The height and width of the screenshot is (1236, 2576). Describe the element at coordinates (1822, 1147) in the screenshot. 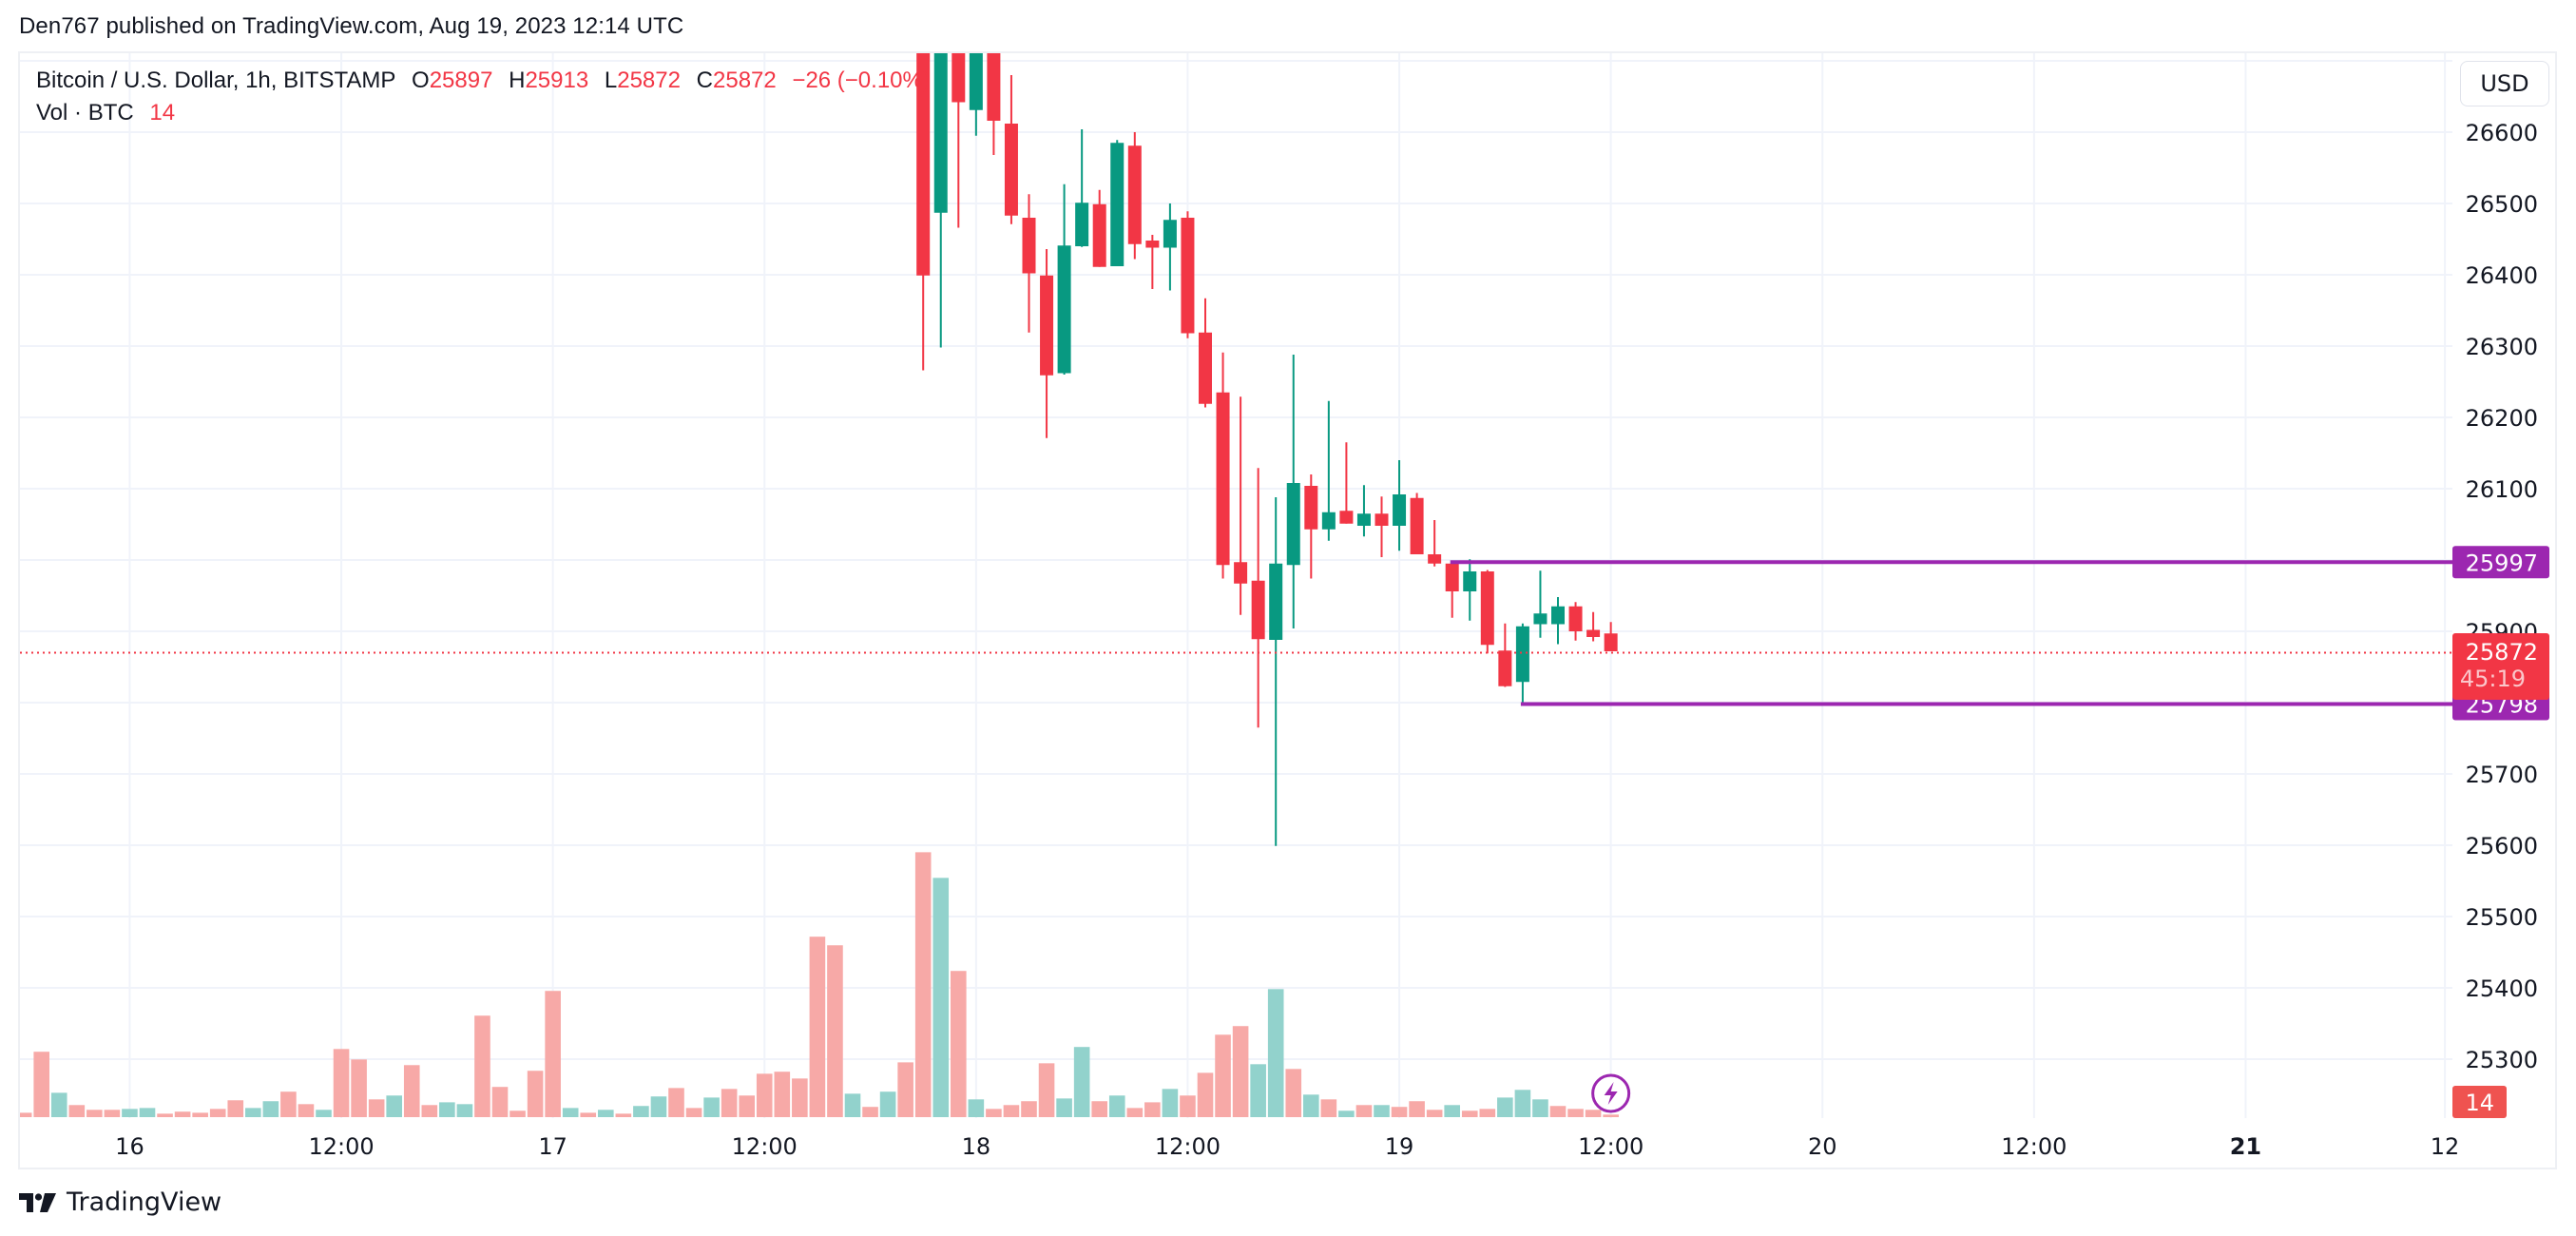

I see `time-tick-label: 20` at that location.